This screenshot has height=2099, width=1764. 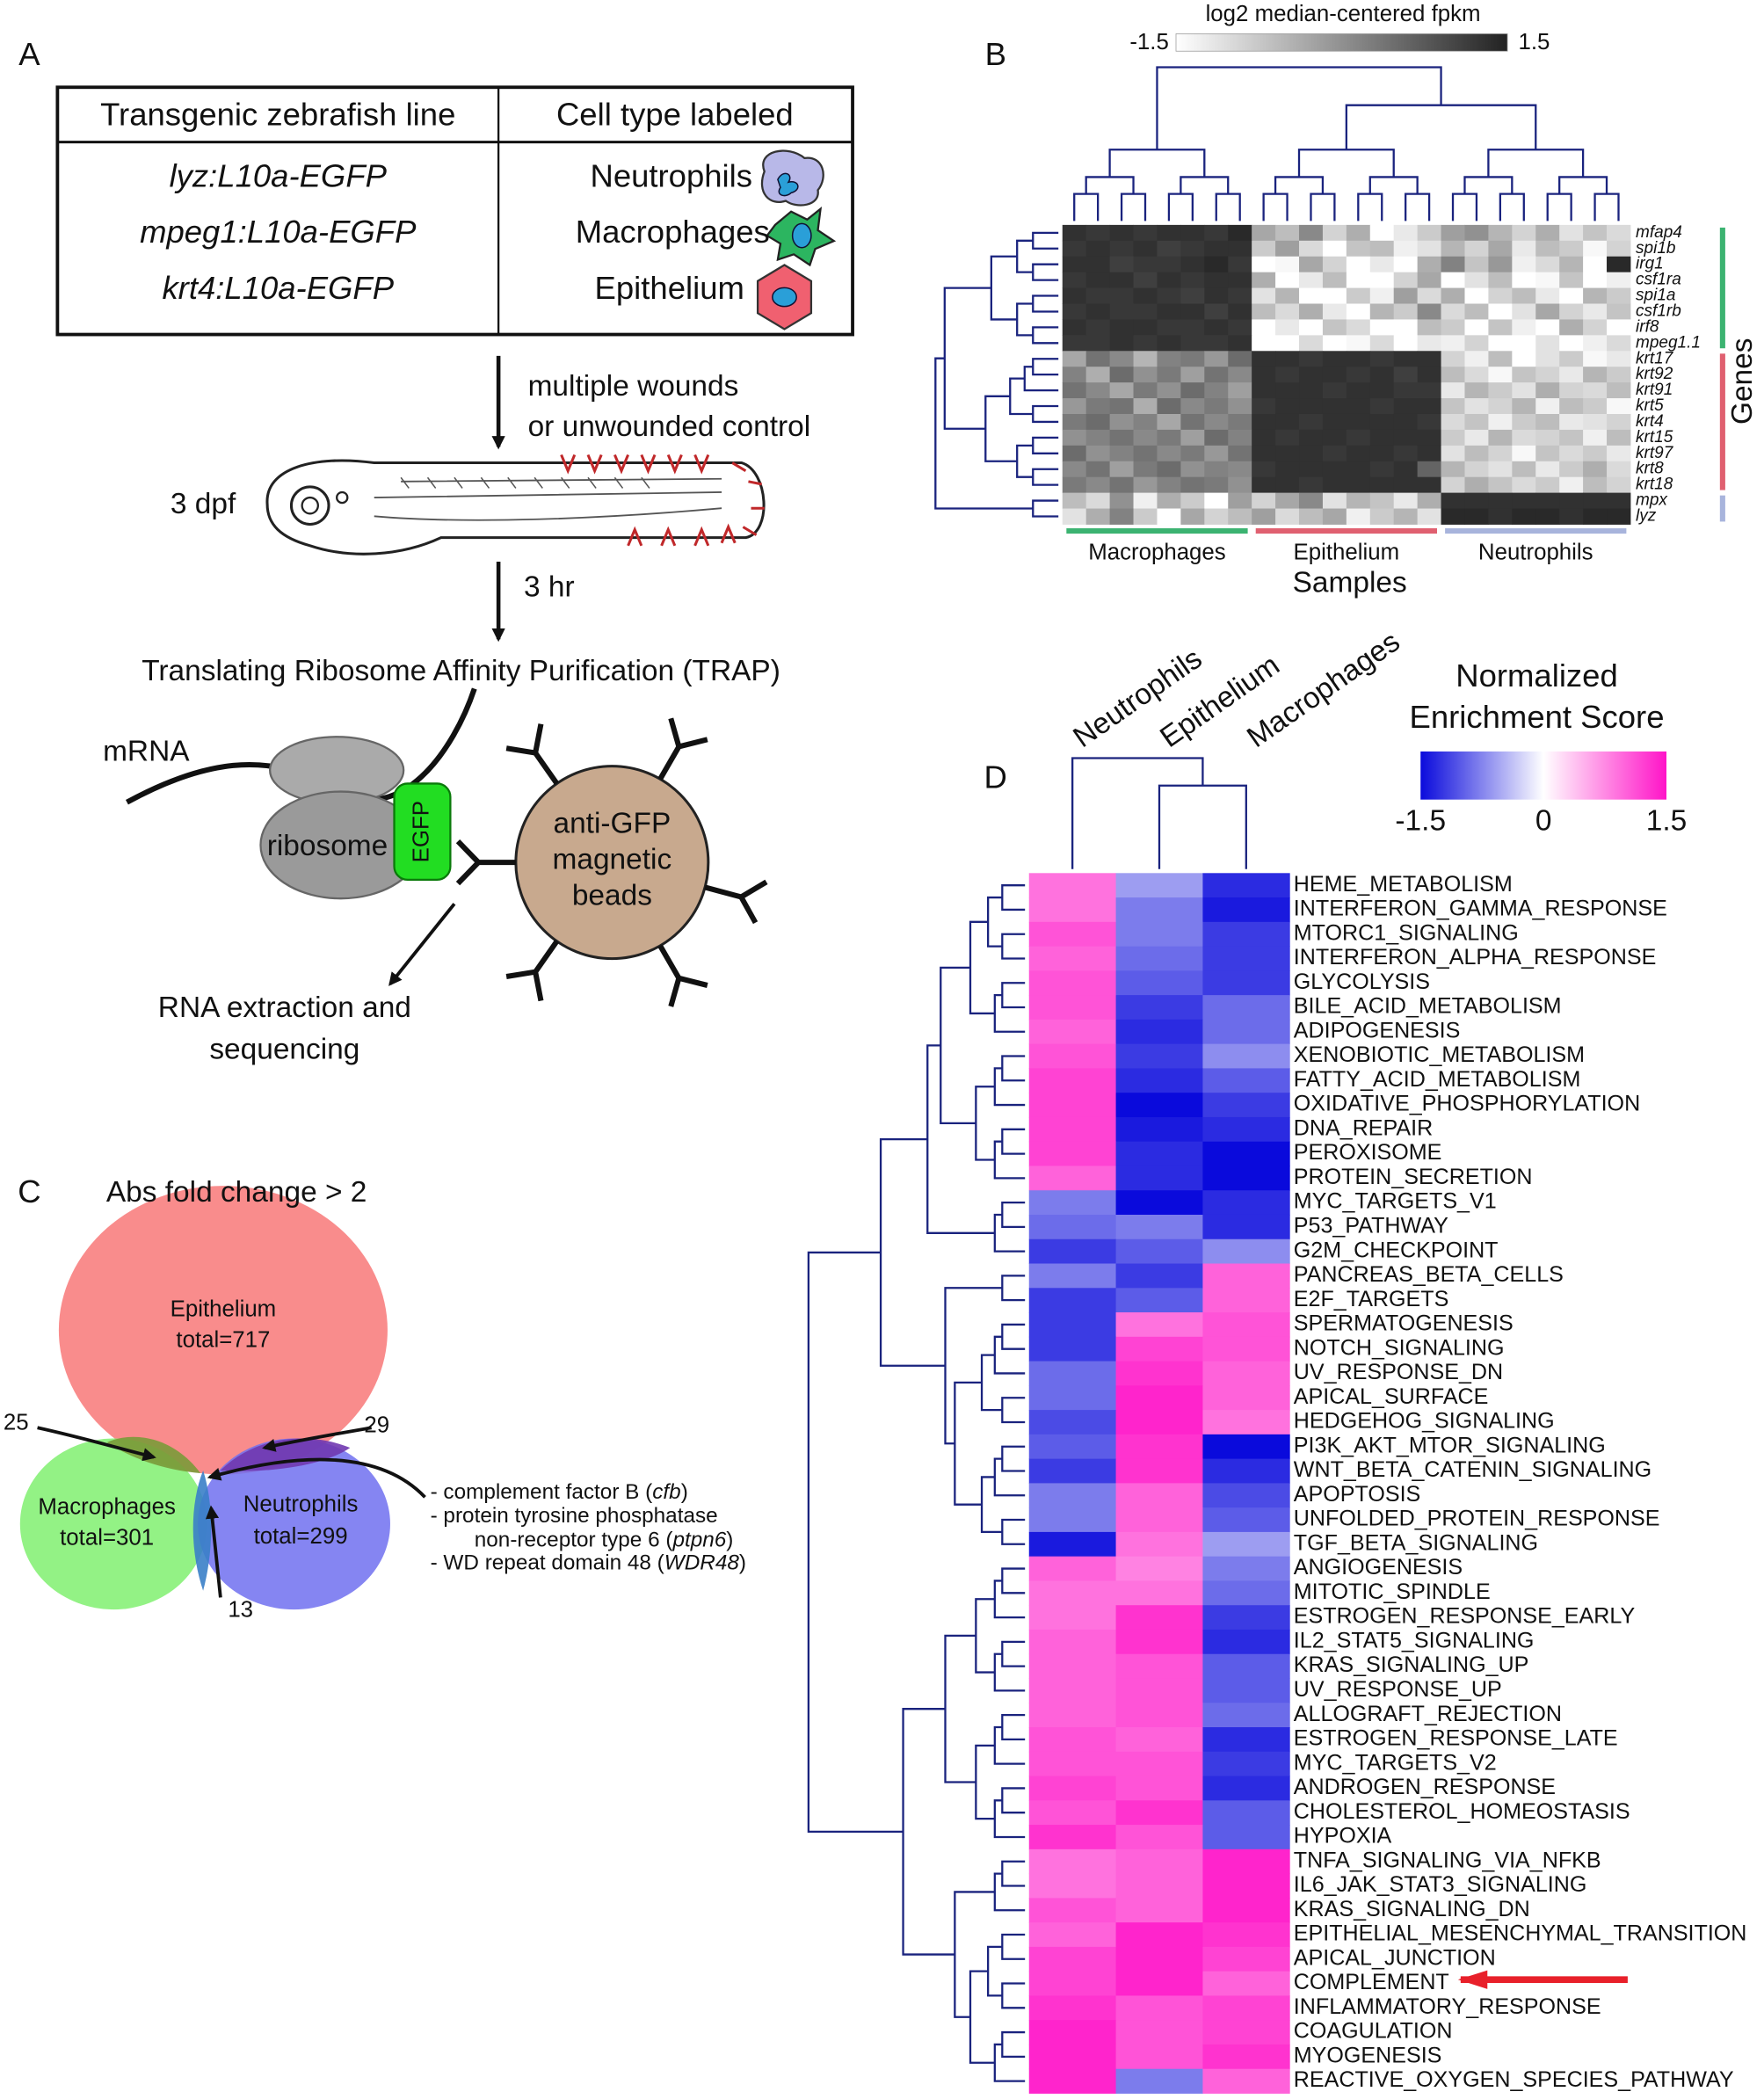 What do you see at coordinates (1157, 553) in the screenshot?
I see `sample-group-label: Macrophages` at bounding box center [1157, 553].